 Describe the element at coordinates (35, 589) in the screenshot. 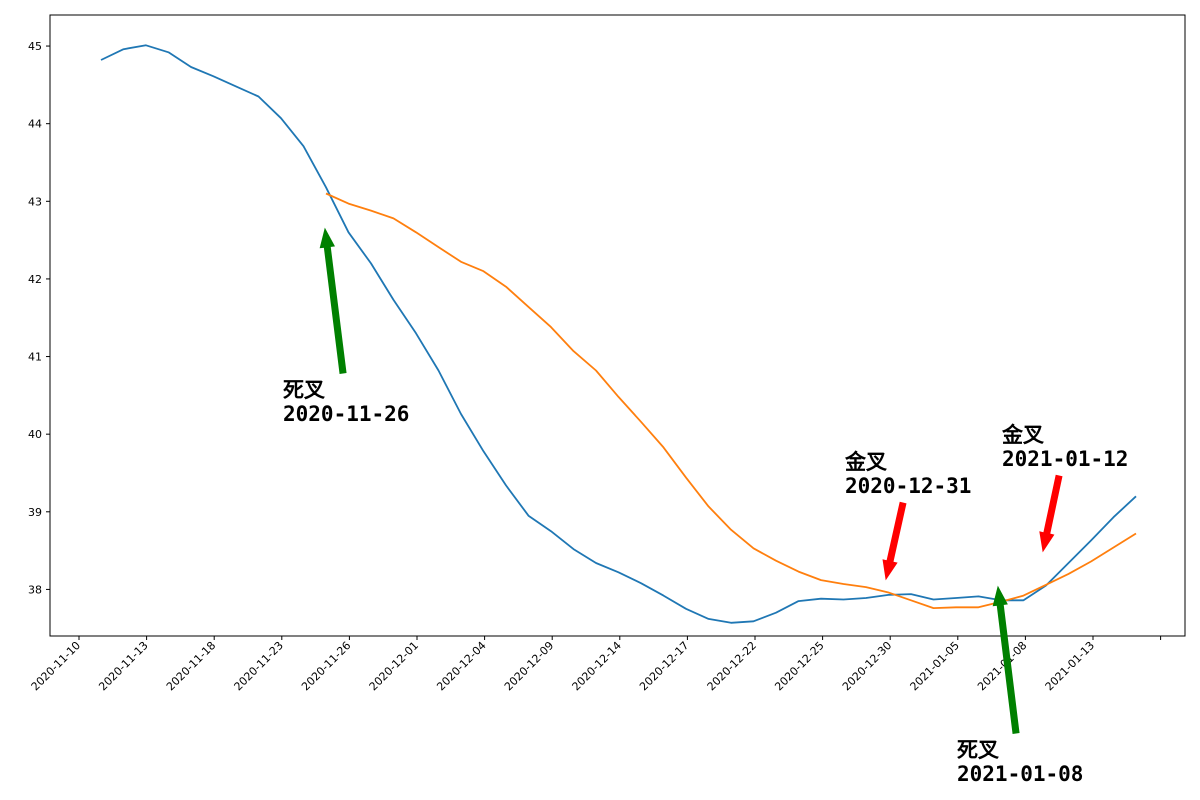

I see `y-tick-label: 38` at that location.